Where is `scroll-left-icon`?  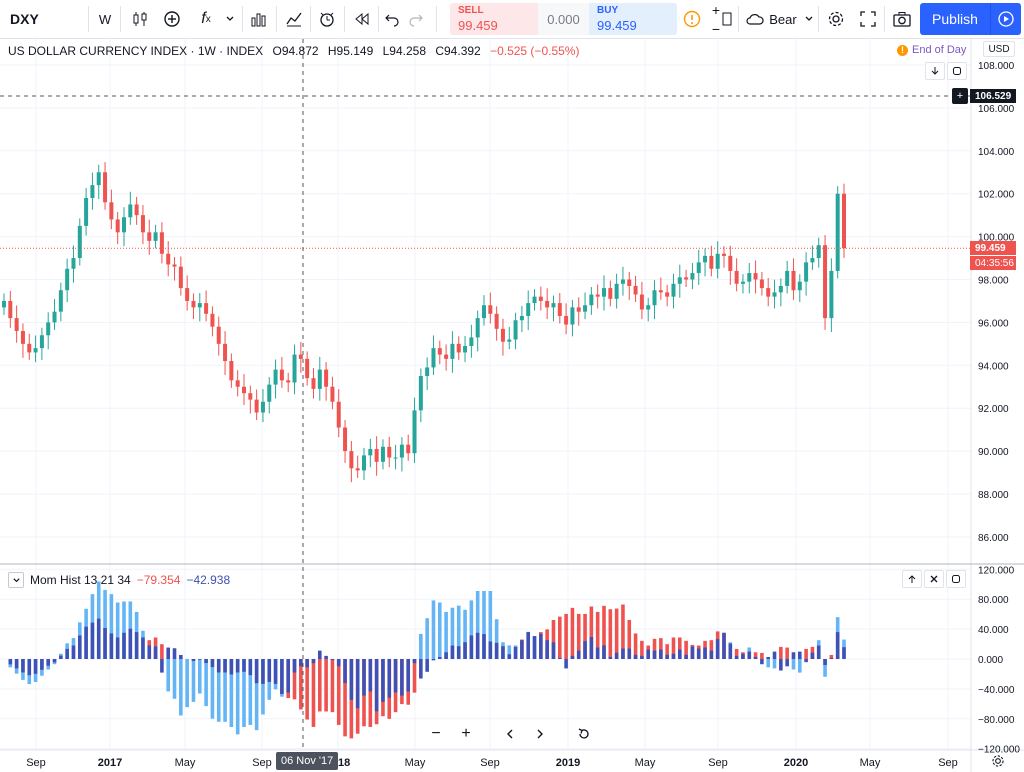 scroll-left-icon is located at coordinates (510, 734).